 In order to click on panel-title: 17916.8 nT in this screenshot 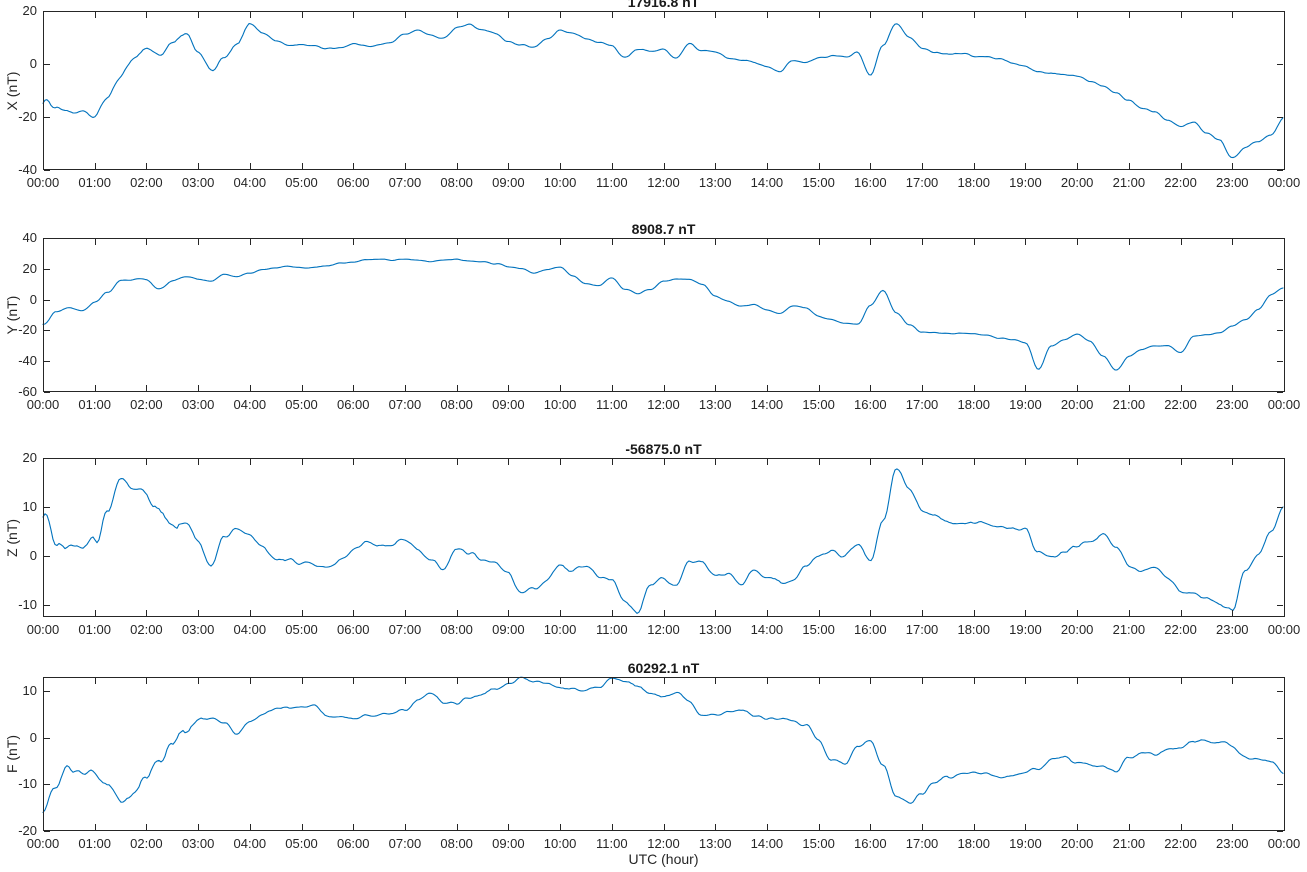, I will do `click(663, 5)`.